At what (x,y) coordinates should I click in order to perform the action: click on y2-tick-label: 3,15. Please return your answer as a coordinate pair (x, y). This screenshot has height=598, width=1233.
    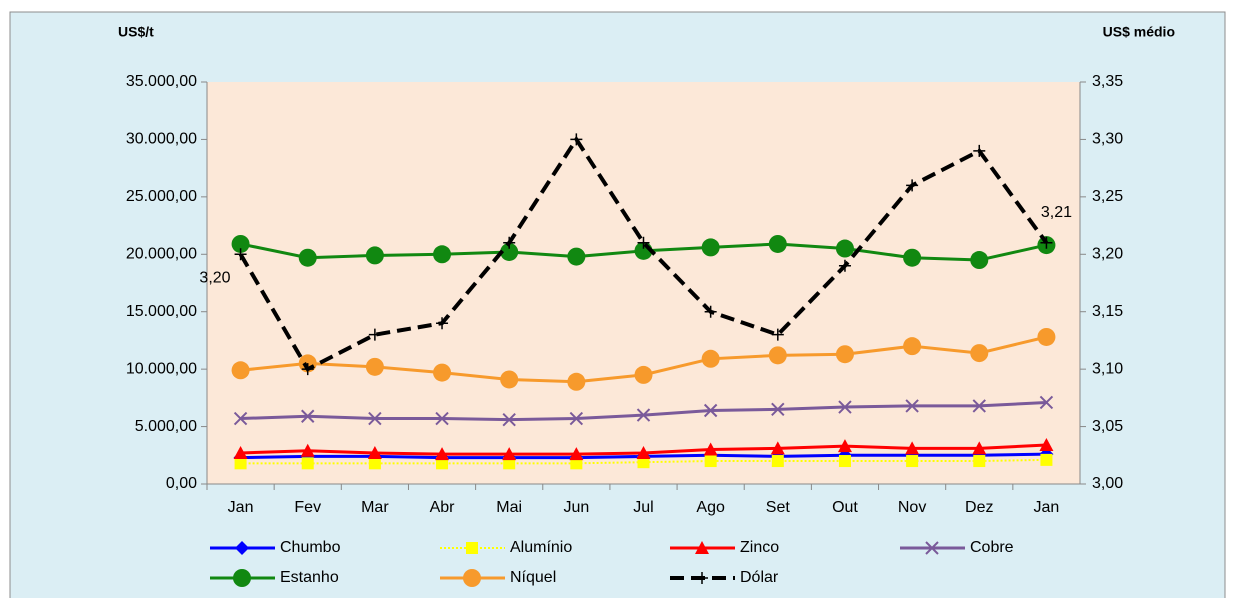
    Looking at the image, I should click on (1107, 311).